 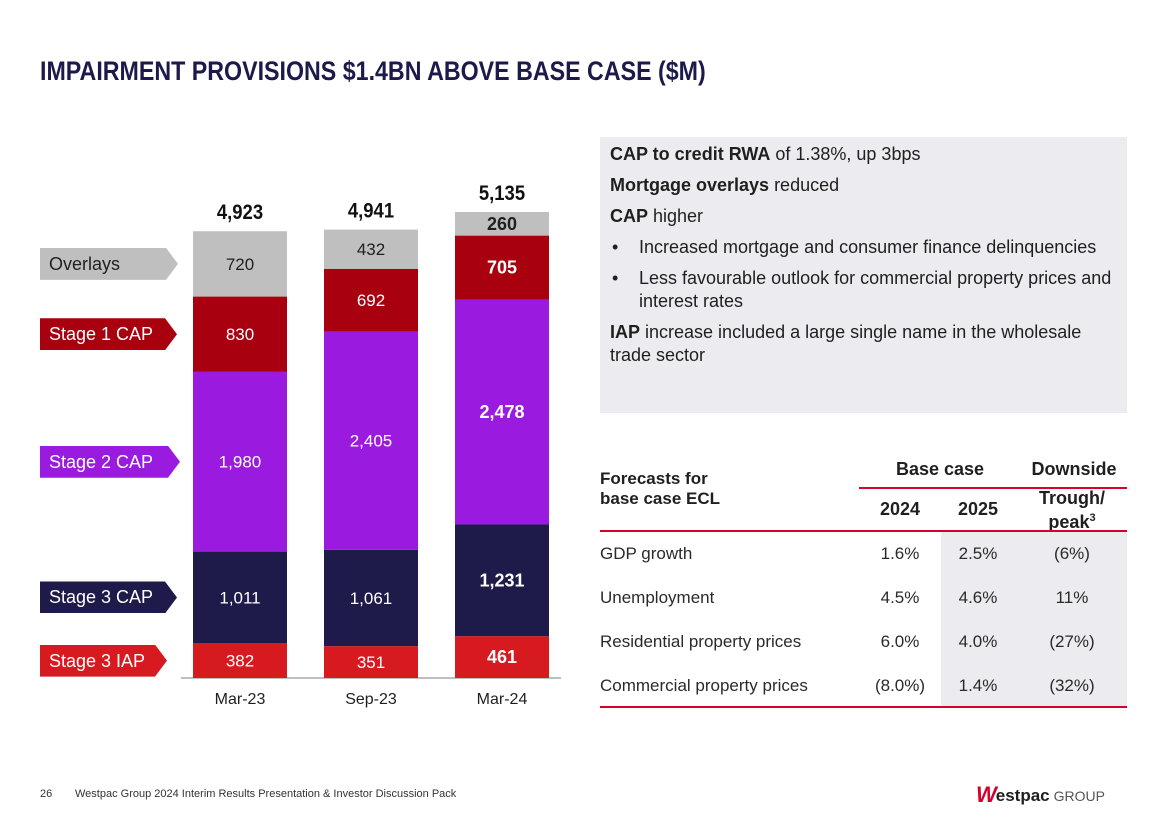 I want to click on commentary-cap-rwa: CAP to credit RWA of 1.38%, up 3bps, so click(x=863, y=154).